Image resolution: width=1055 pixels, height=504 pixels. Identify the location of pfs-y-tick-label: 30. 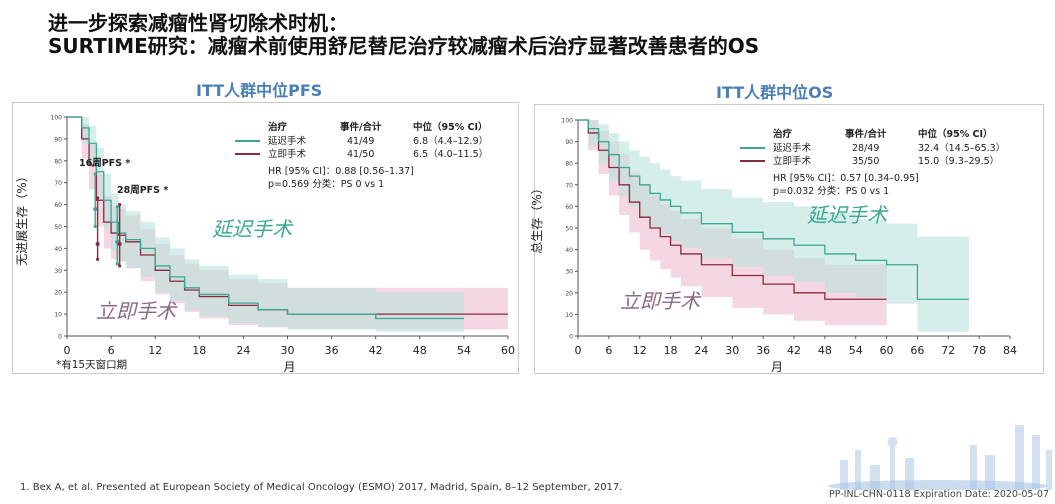
(58, 271).